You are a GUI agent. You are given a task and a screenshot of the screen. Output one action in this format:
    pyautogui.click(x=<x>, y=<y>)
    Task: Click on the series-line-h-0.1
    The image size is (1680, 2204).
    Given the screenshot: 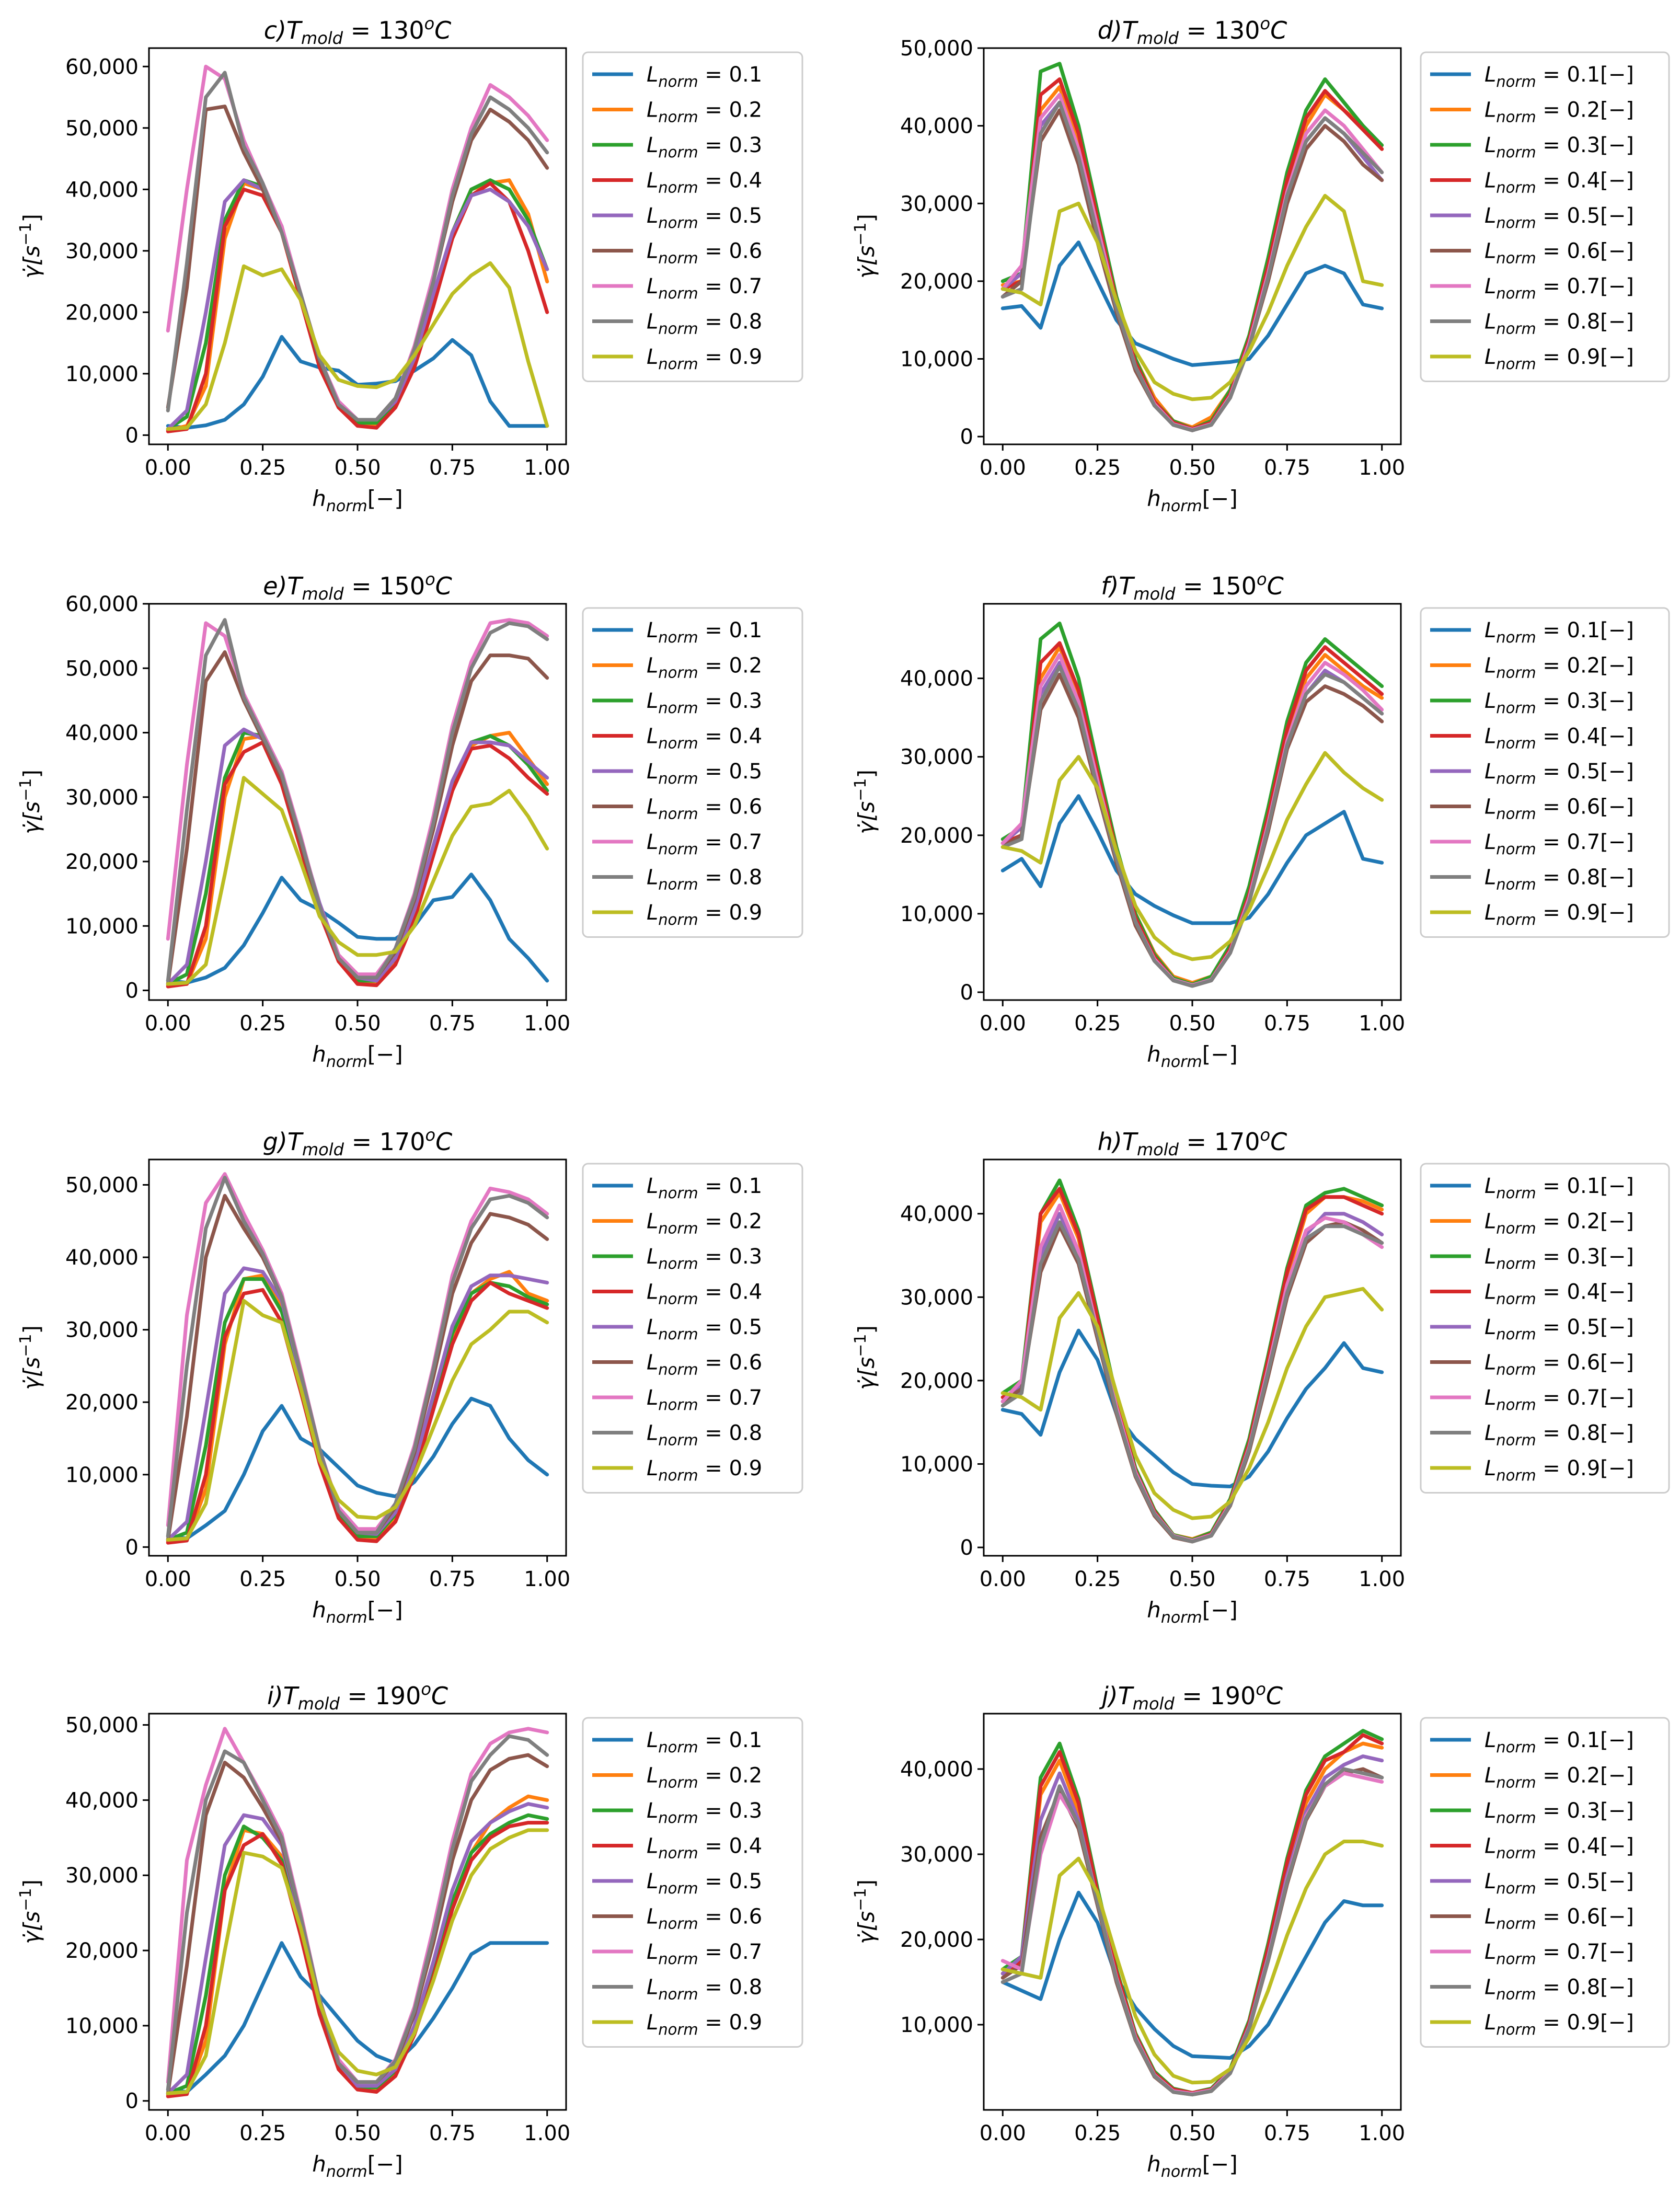 What is the action you would take?
    pyautogui.click(x=1192, y=1408)
    